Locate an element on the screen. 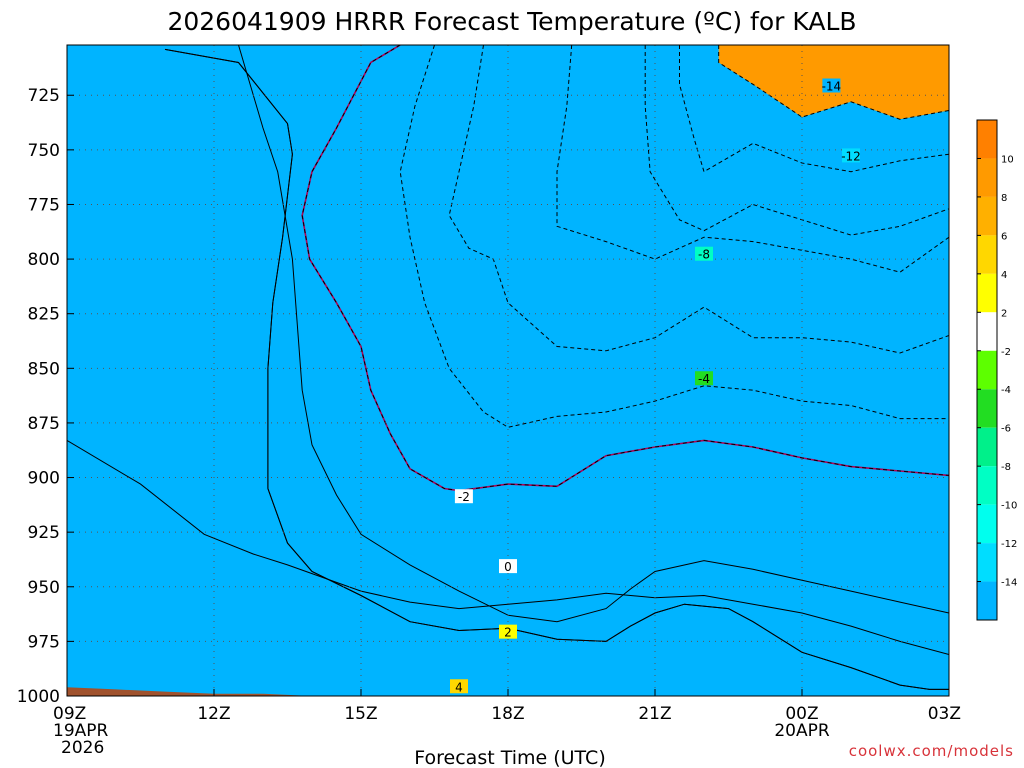 The height and width of the screenshot is (768, 1024). x-tick-label: 00Z is located at coordinates (801, 714).